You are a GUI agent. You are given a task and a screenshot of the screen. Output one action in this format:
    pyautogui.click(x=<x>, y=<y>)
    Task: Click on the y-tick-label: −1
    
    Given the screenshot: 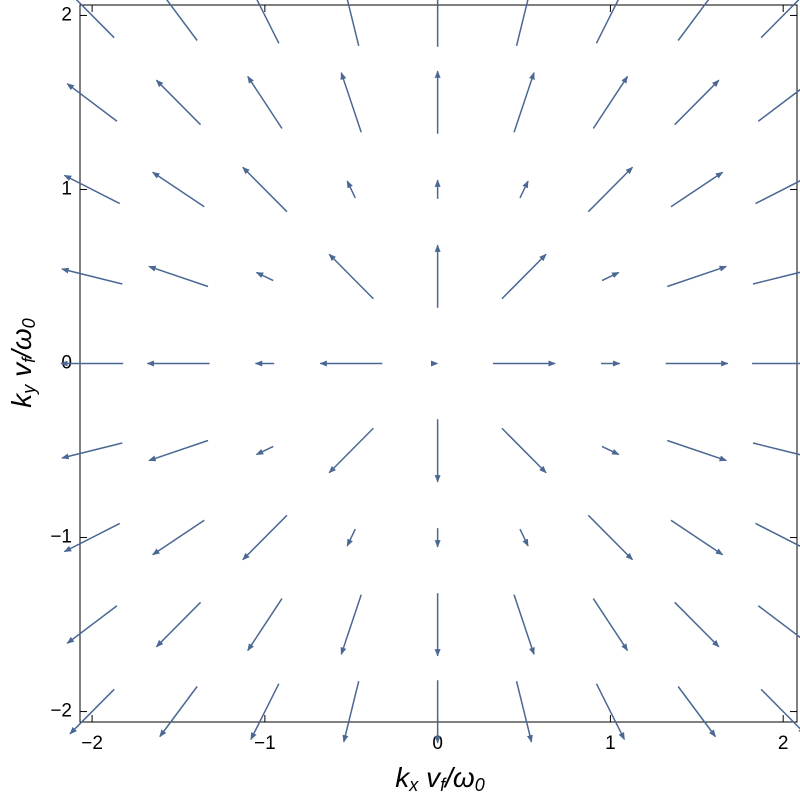 What is the action you would take?
    pyautogui.click(x=61, y=537)
    